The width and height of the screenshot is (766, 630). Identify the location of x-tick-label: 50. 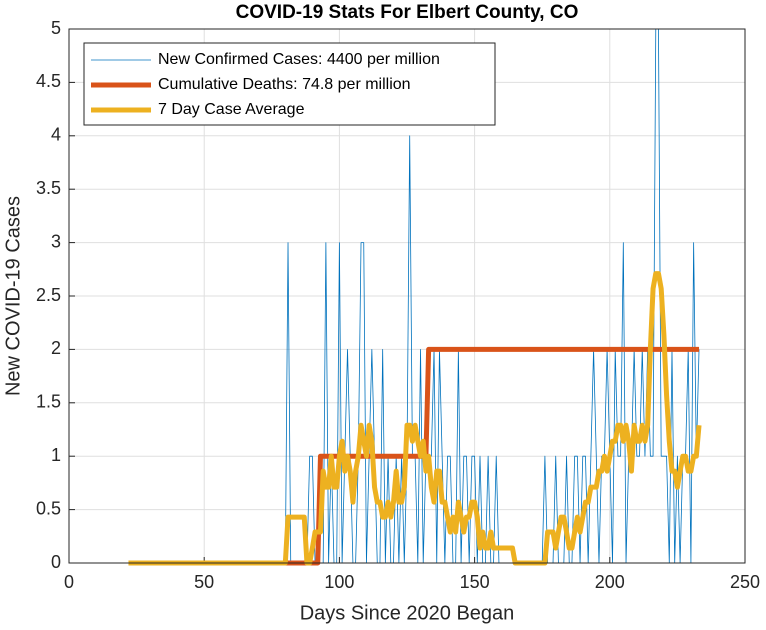
(204, 582).